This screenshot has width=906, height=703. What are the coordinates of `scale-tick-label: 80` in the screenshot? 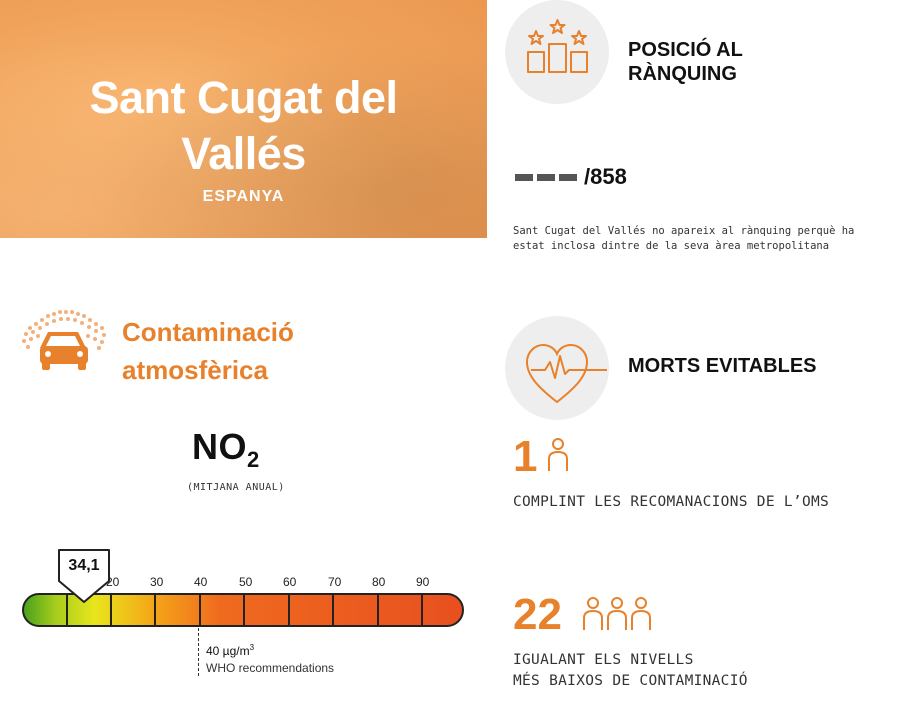 It's located at (379, 582).